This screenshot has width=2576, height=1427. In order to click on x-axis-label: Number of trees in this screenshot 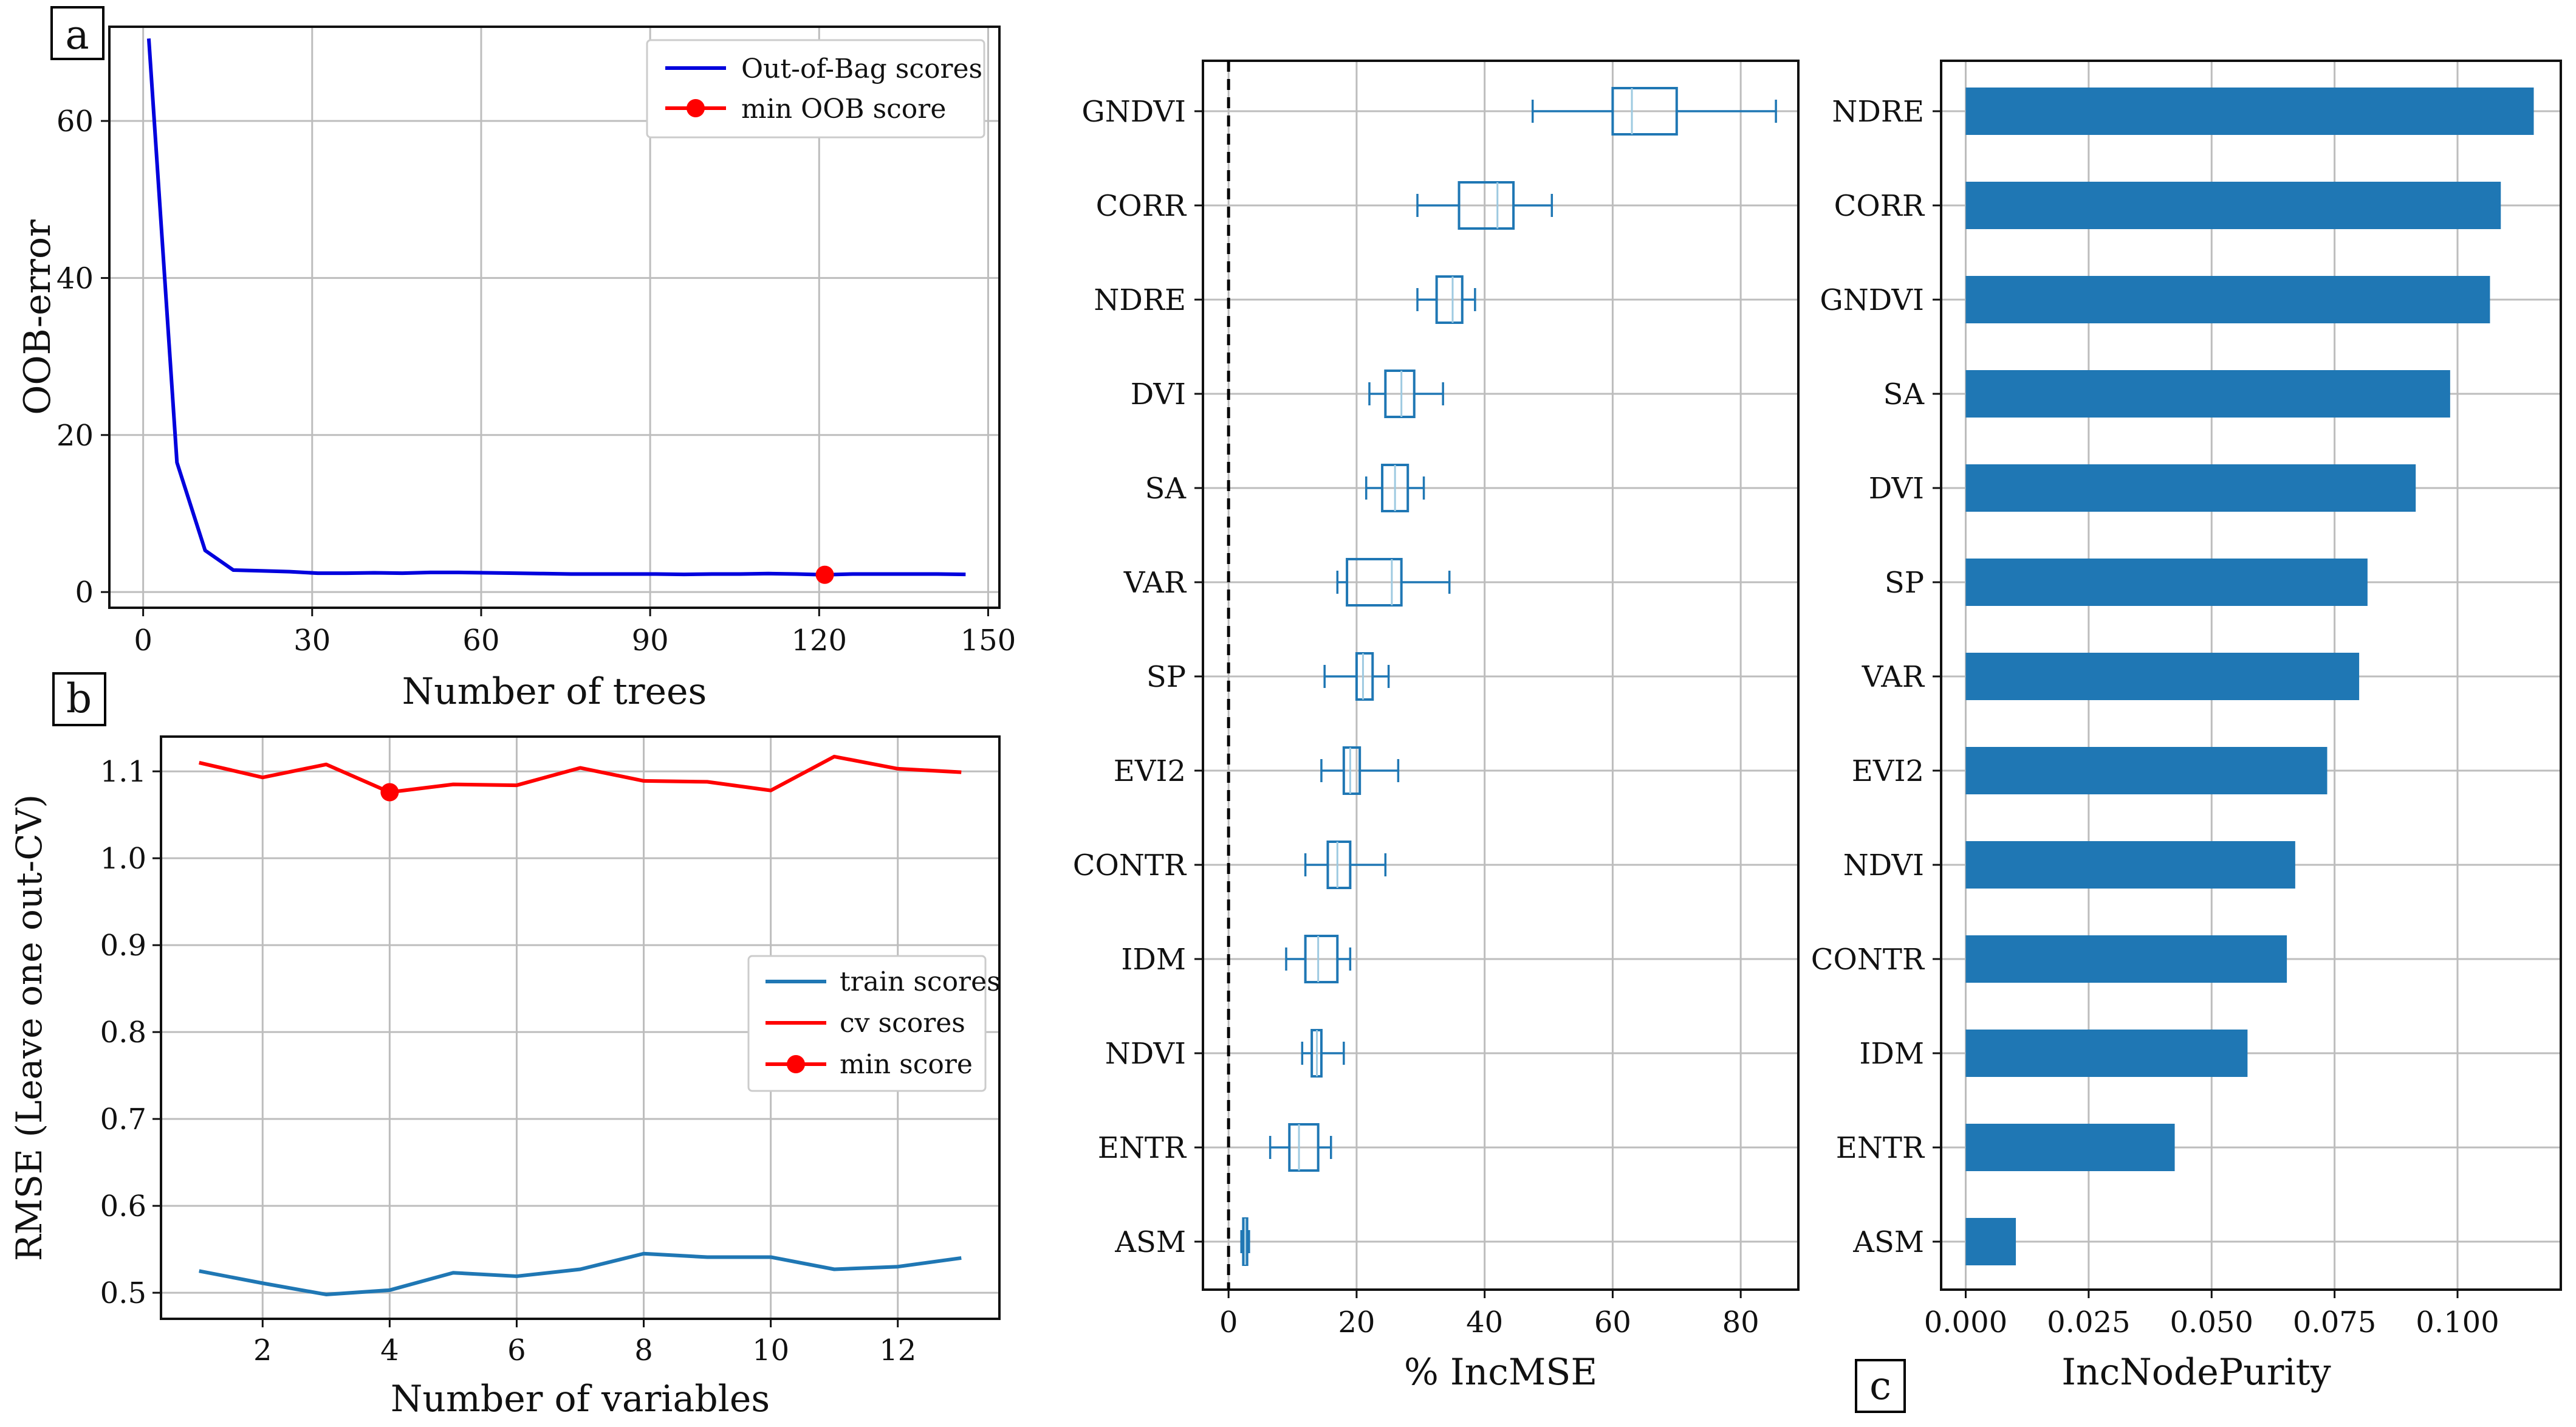, I will do `click(554, 691)`.